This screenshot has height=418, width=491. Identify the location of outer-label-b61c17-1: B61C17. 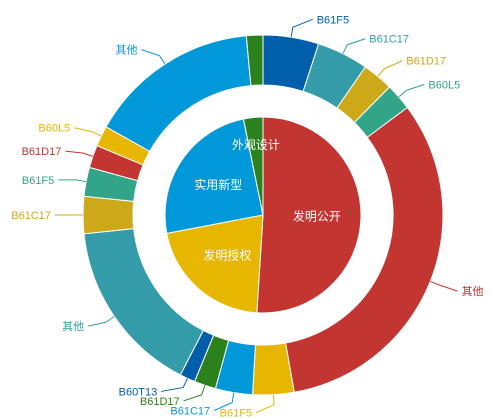
(389, 40).